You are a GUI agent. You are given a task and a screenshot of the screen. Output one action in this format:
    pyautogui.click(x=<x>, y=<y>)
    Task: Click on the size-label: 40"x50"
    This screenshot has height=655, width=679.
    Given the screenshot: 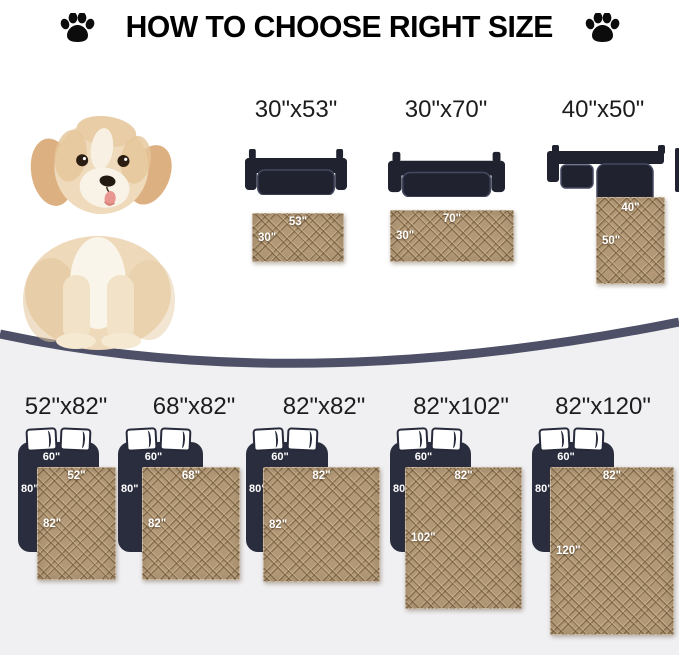 What is the action you would take?
    pyautogui.click(x=603, y=109)
    